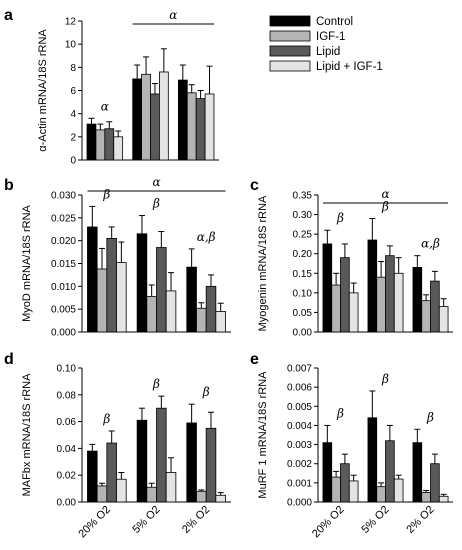 This screenshot has width=462, height=550. I want to click on panel-label-c: c, so click(254, 185).